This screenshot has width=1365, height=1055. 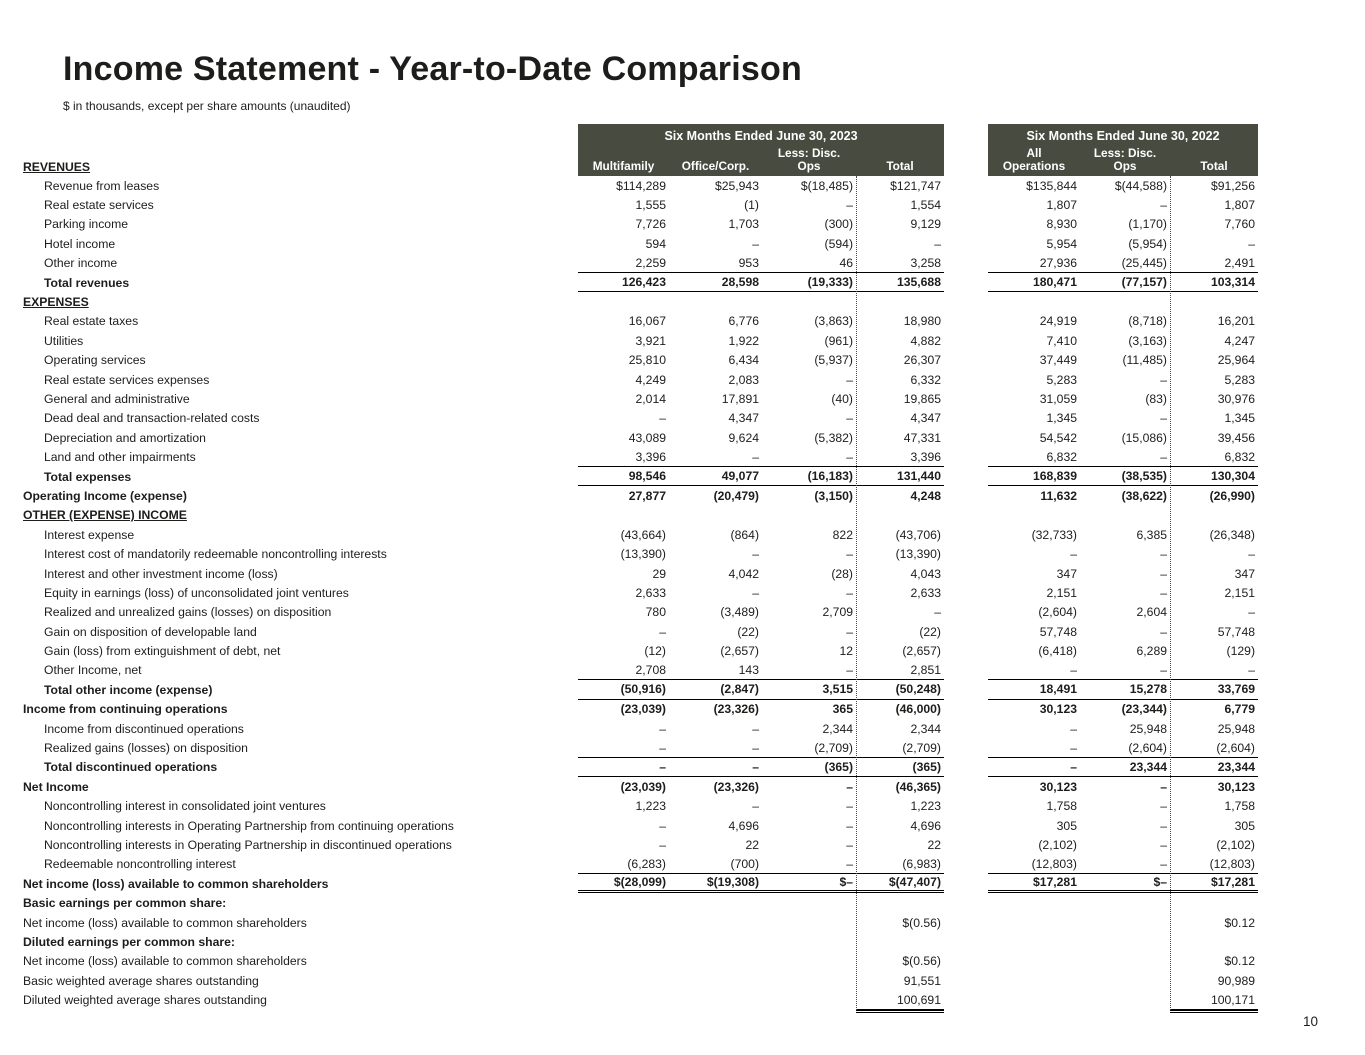 What do you see at coordinates (131, 767) in the screenshot?
I see `row-label: Total discontinued operations` at bounding box center [131, 767].